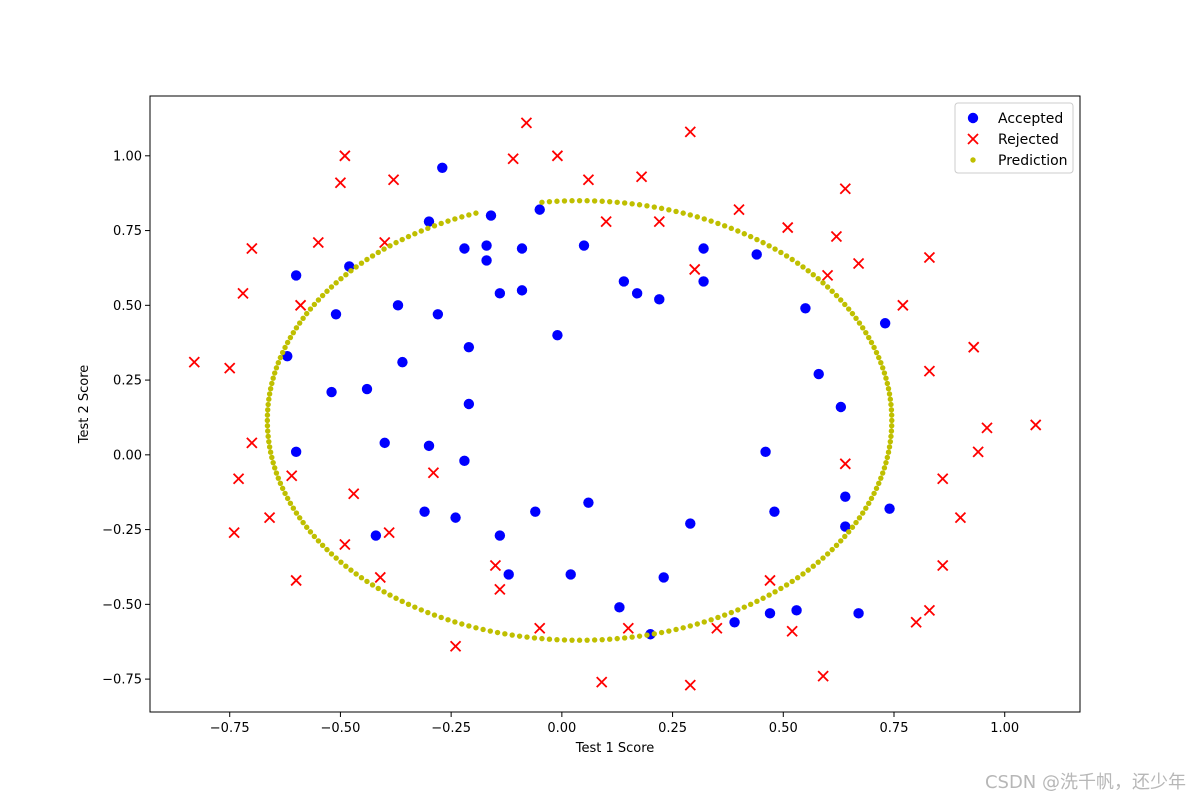  What do you see at coordinates (615, 748) in the screenshot?
I see `x-axis-label: Test 1 Score` at bounding box center [615, 748].